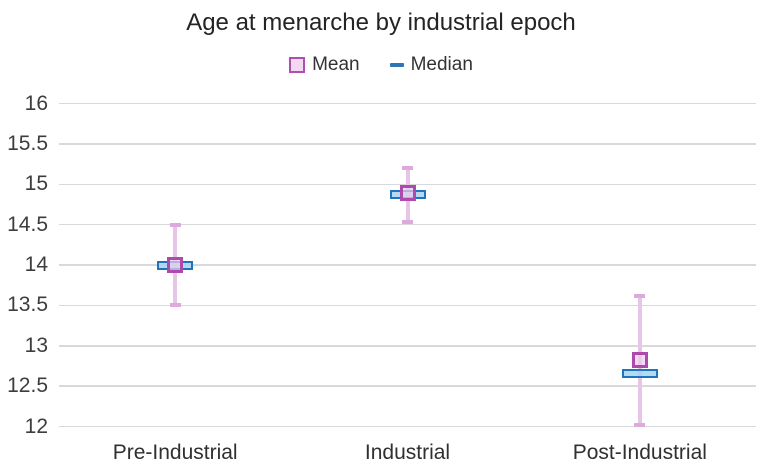 The image size is (762, 467). I want to click on legend-label-median: Median, so click(441, 64).